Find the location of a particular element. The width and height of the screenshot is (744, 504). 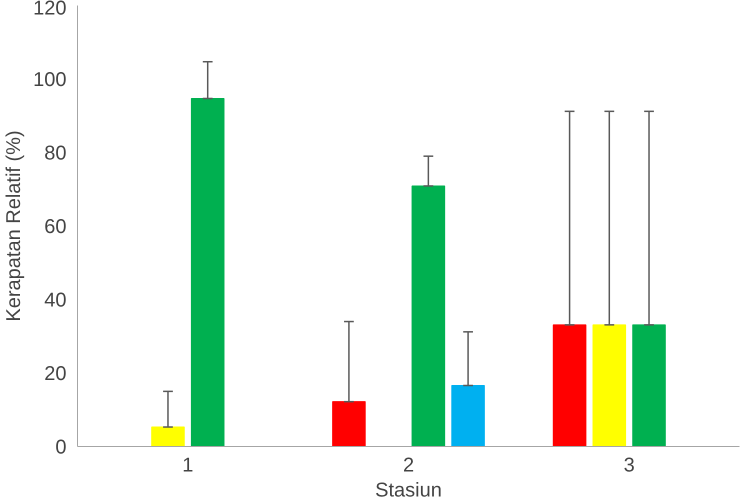

x-axis-title: Stasiun is located at coordinates (408, 491).